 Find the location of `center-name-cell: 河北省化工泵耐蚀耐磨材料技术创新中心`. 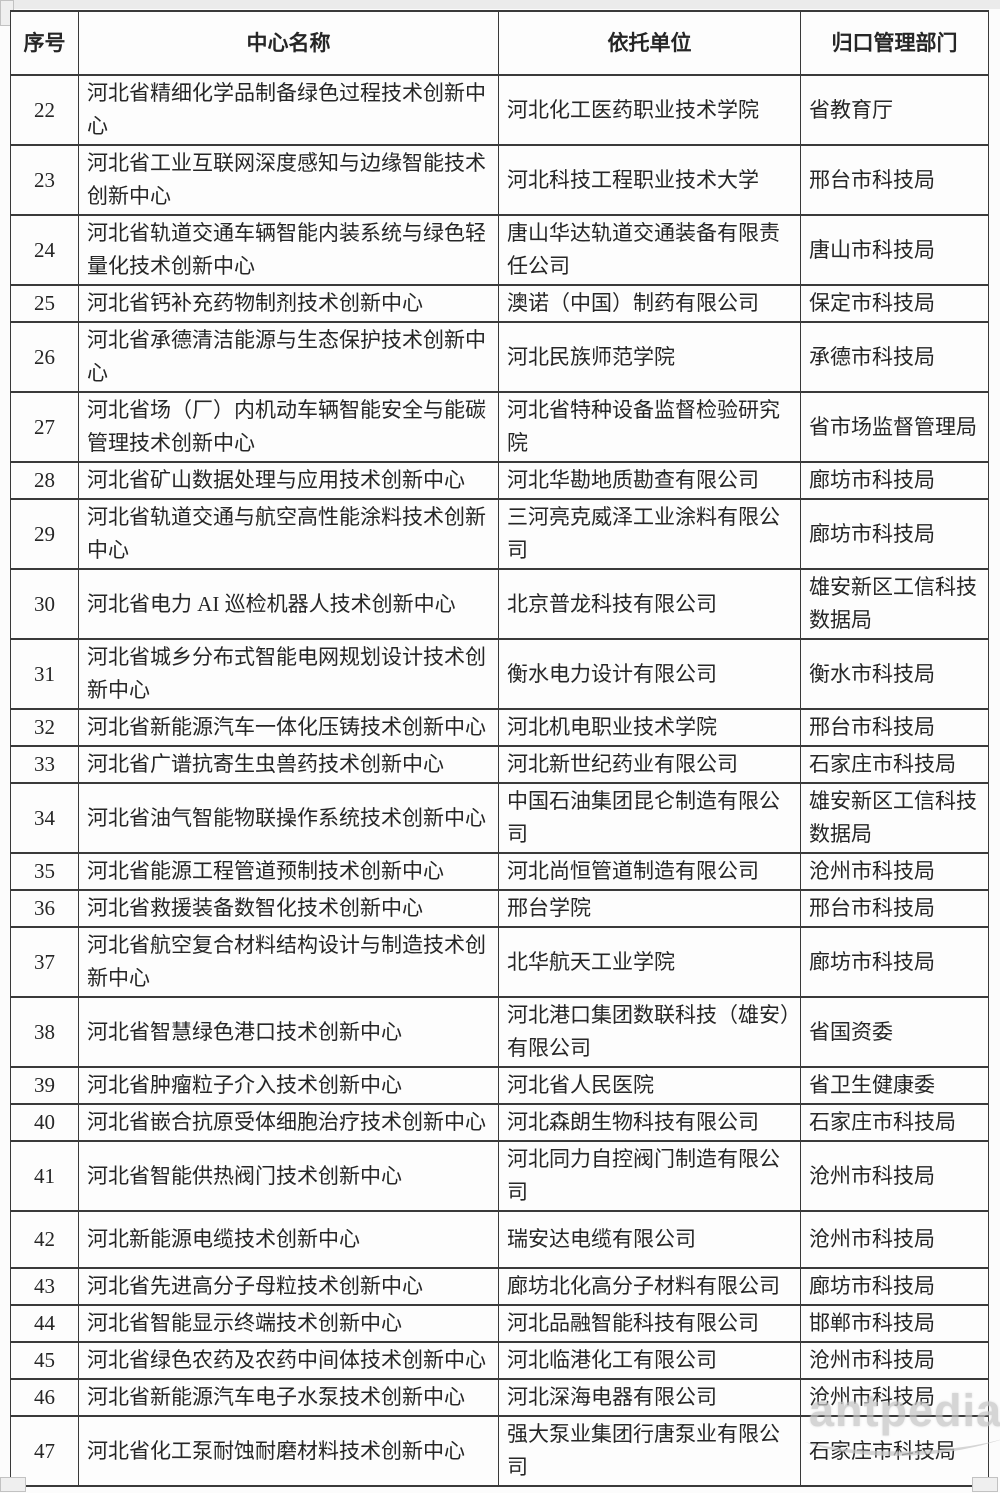

center-name-cell: 河北省化工泵耐蚀耐磨材料技术创新中心 is located at coordinates (288, 1451).